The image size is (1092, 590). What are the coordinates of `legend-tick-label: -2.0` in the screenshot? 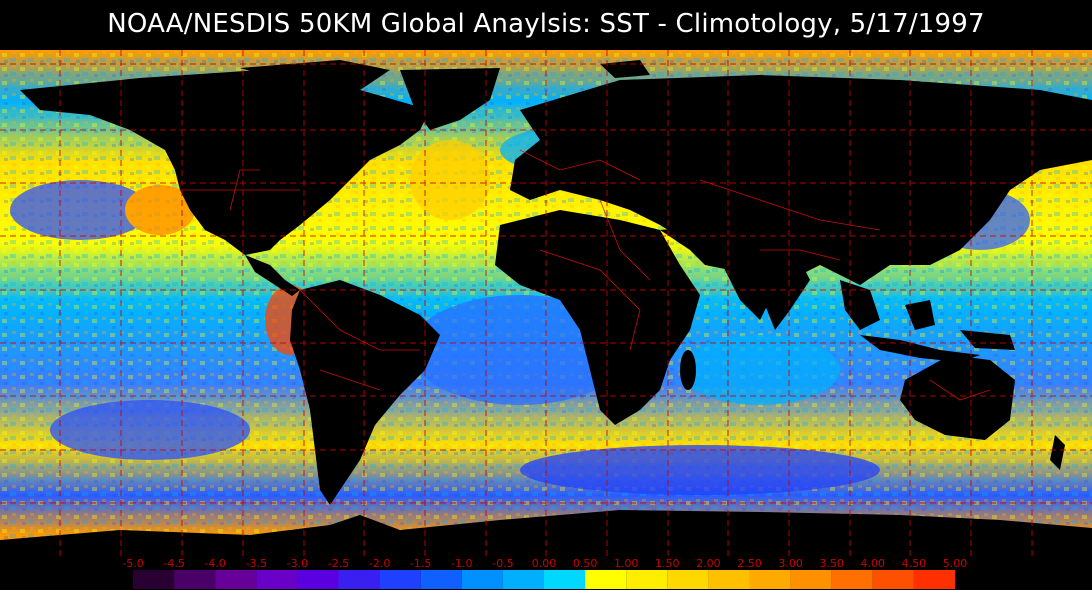 It's located at (379, 563).